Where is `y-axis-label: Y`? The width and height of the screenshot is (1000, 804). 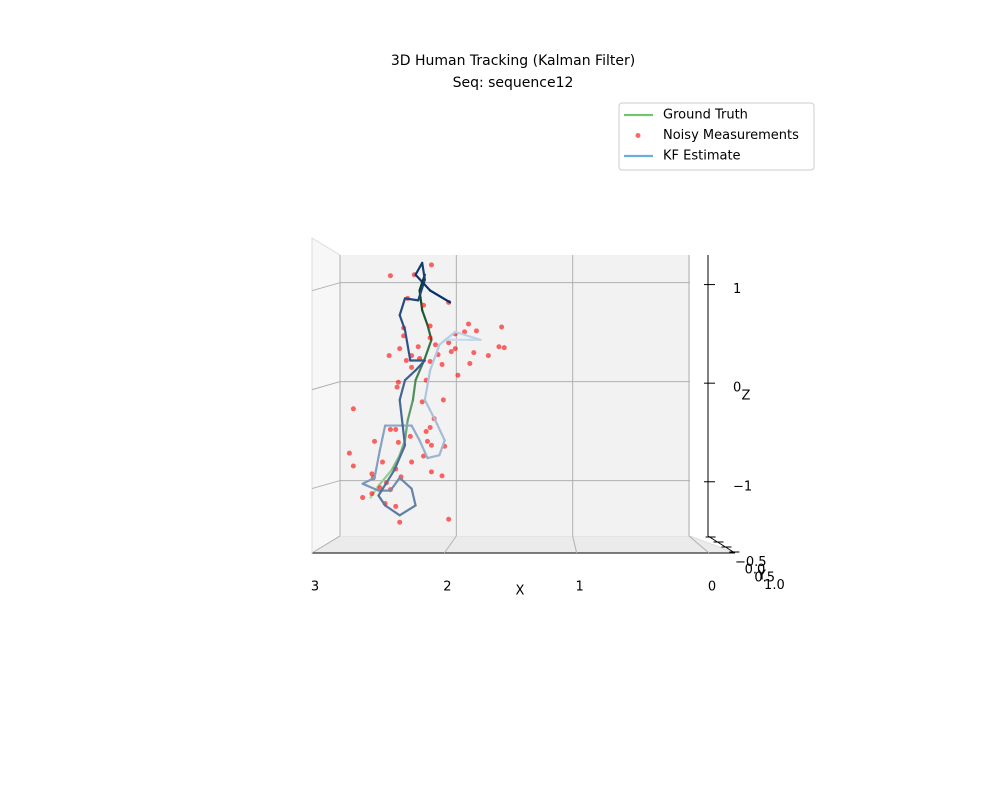
y-axis-label: Y is located at coordinates (761, 576).